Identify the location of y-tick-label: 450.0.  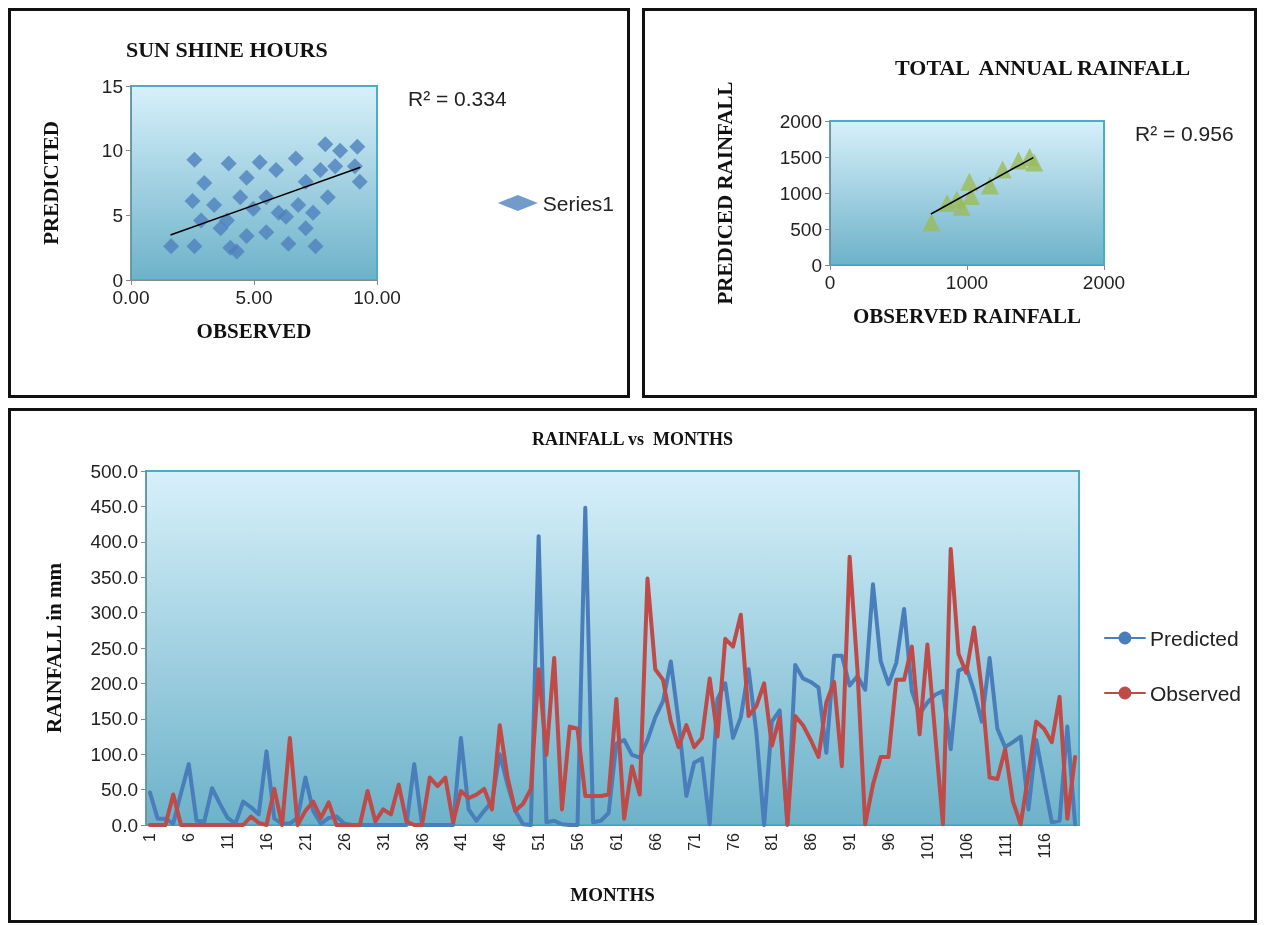
(114, 506).